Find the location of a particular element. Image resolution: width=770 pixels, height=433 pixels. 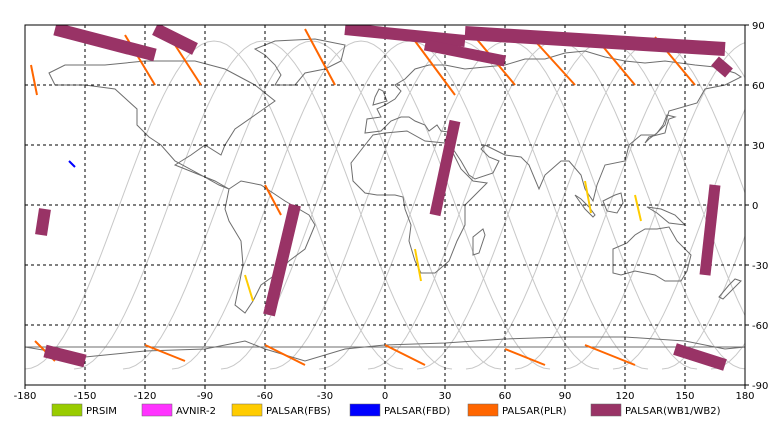

legend-item: AVNIR-2 is located at coordinates (178, 410).